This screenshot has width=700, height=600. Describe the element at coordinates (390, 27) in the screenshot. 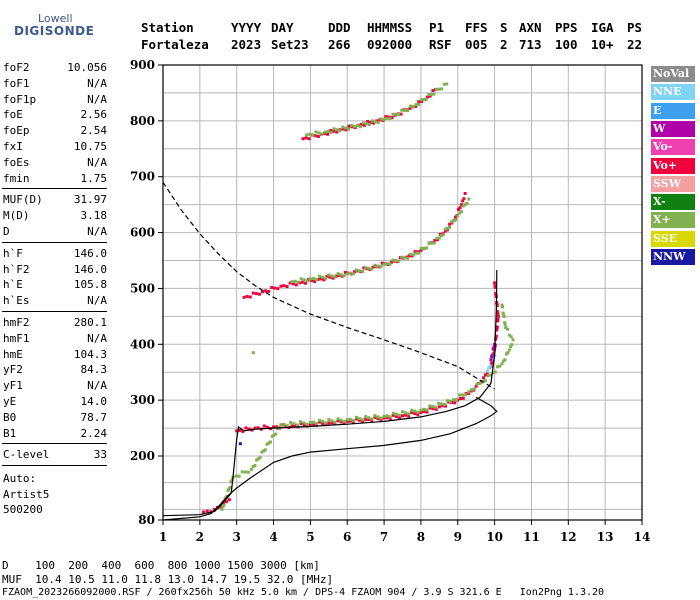

I see `header-label: HHMMSS` at that location.